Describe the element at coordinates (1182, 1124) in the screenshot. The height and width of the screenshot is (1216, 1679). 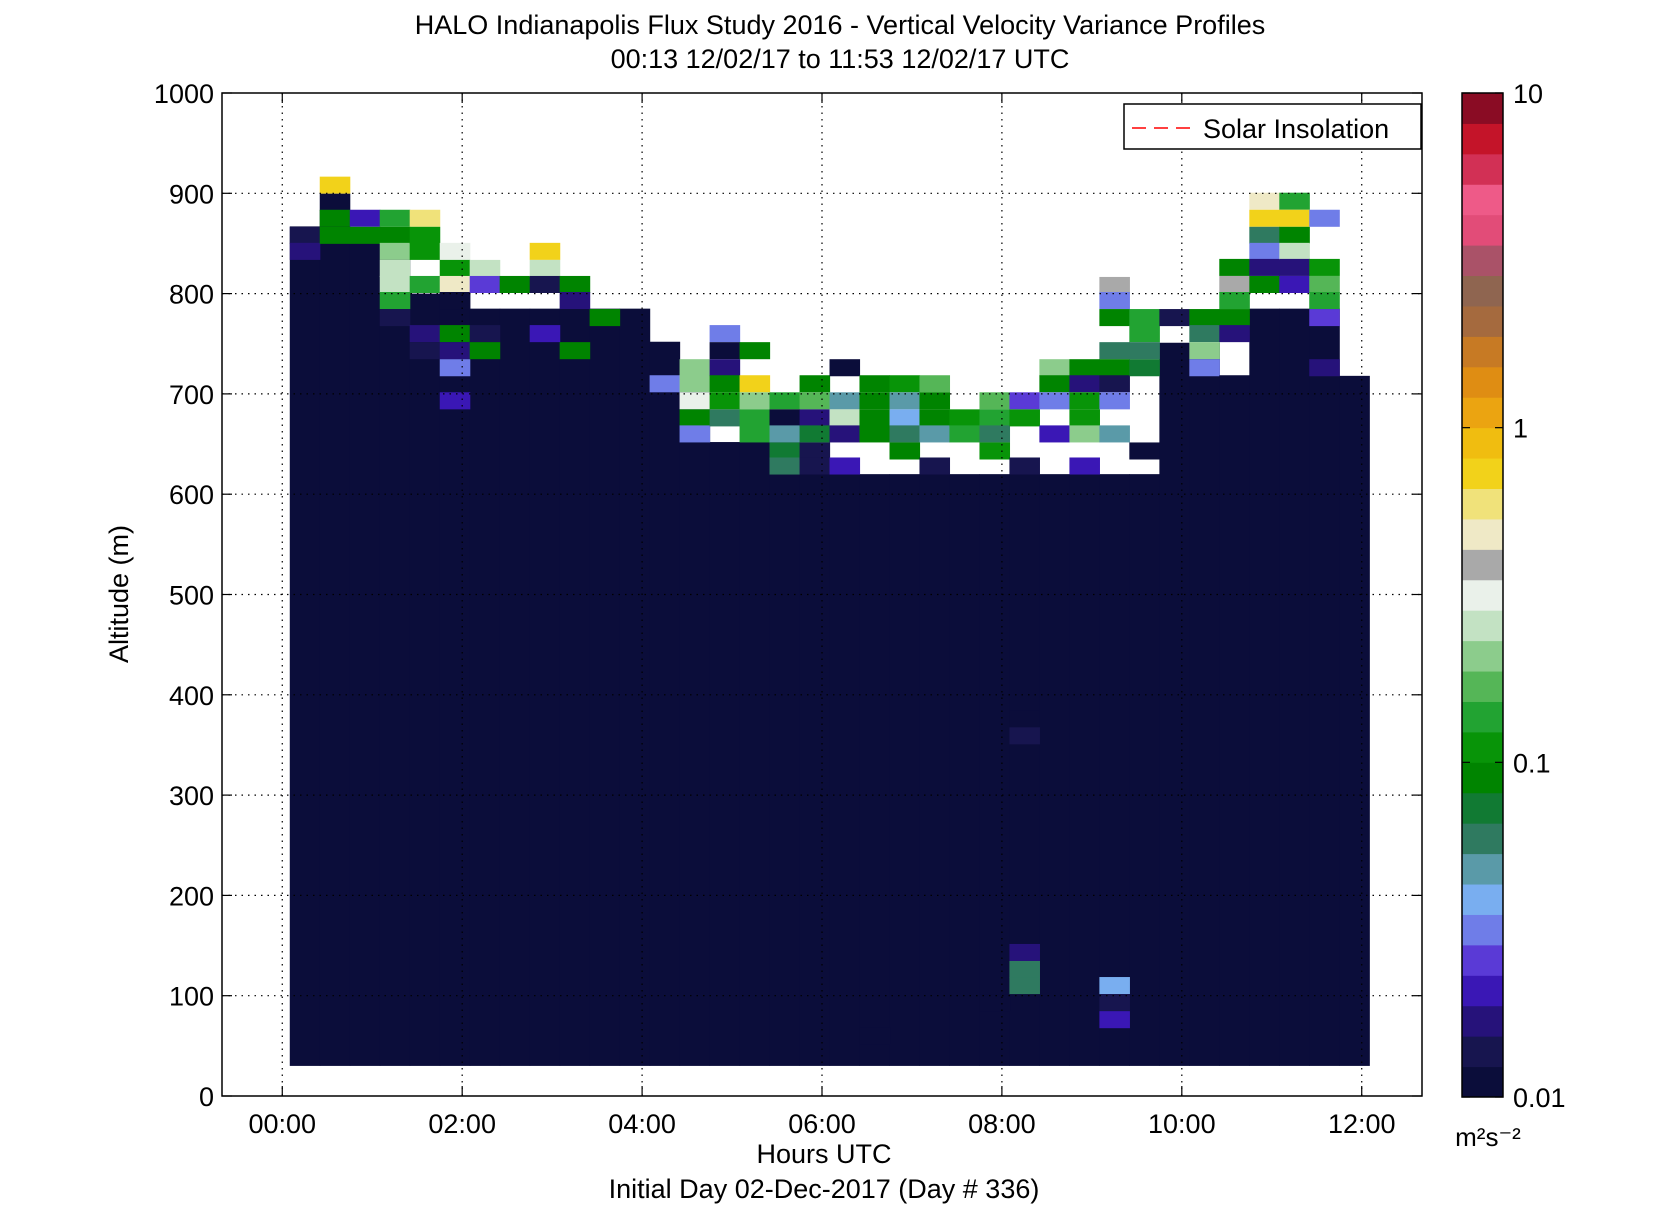
I see `x-tick-label: 10:00` at that location.